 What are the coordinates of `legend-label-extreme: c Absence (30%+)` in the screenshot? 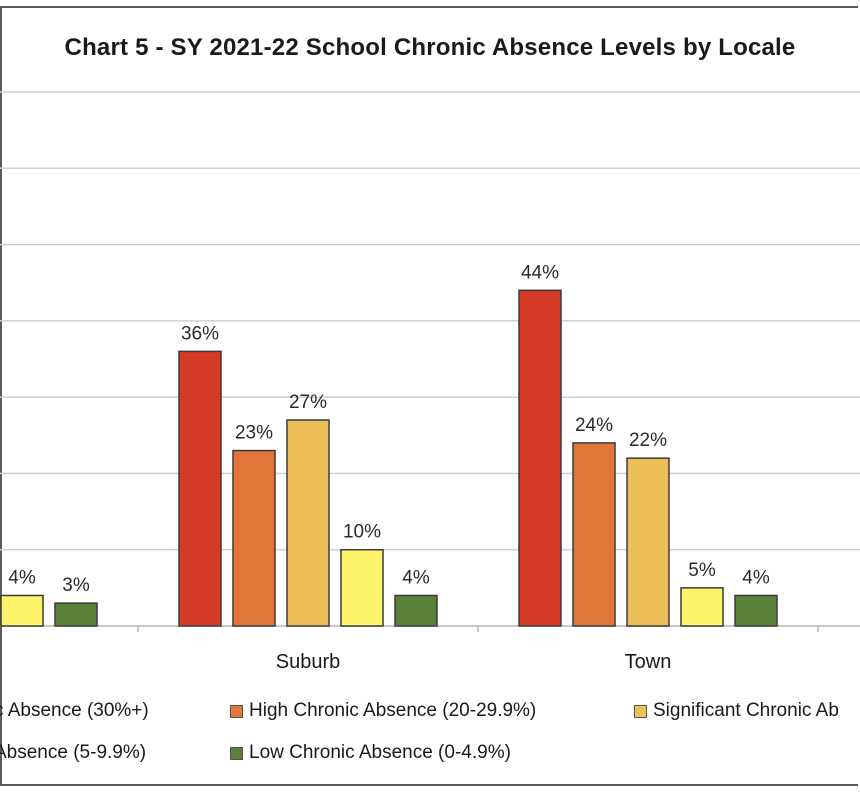 It's located at (74, 710).